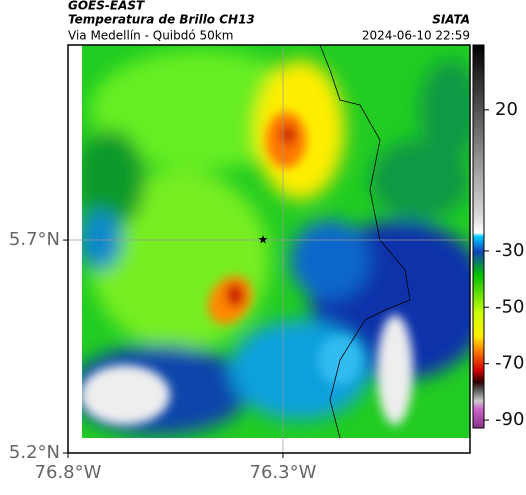 The height and width of the screenshot is (495, 526). I want to click on source: GOES-EAST, so click(106, 6).